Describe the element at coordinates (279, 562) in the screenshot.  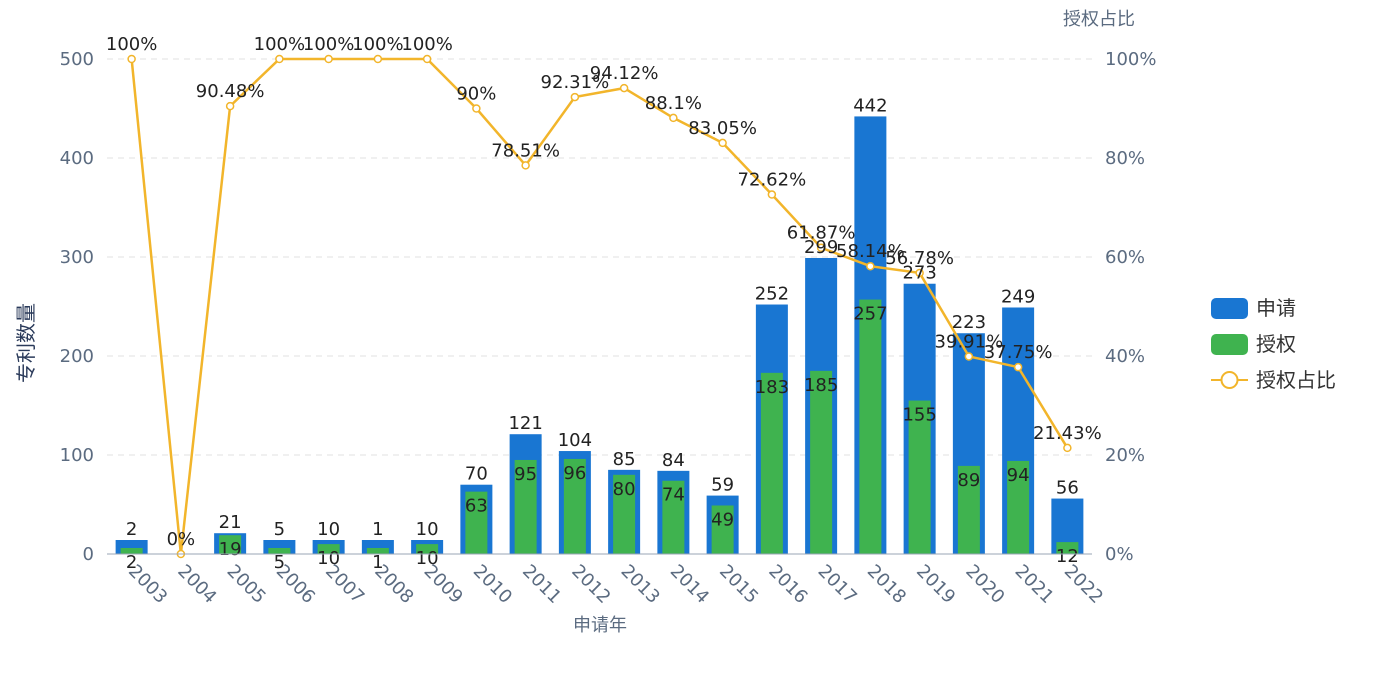
I see `bar-grant-label: 5` at that location.